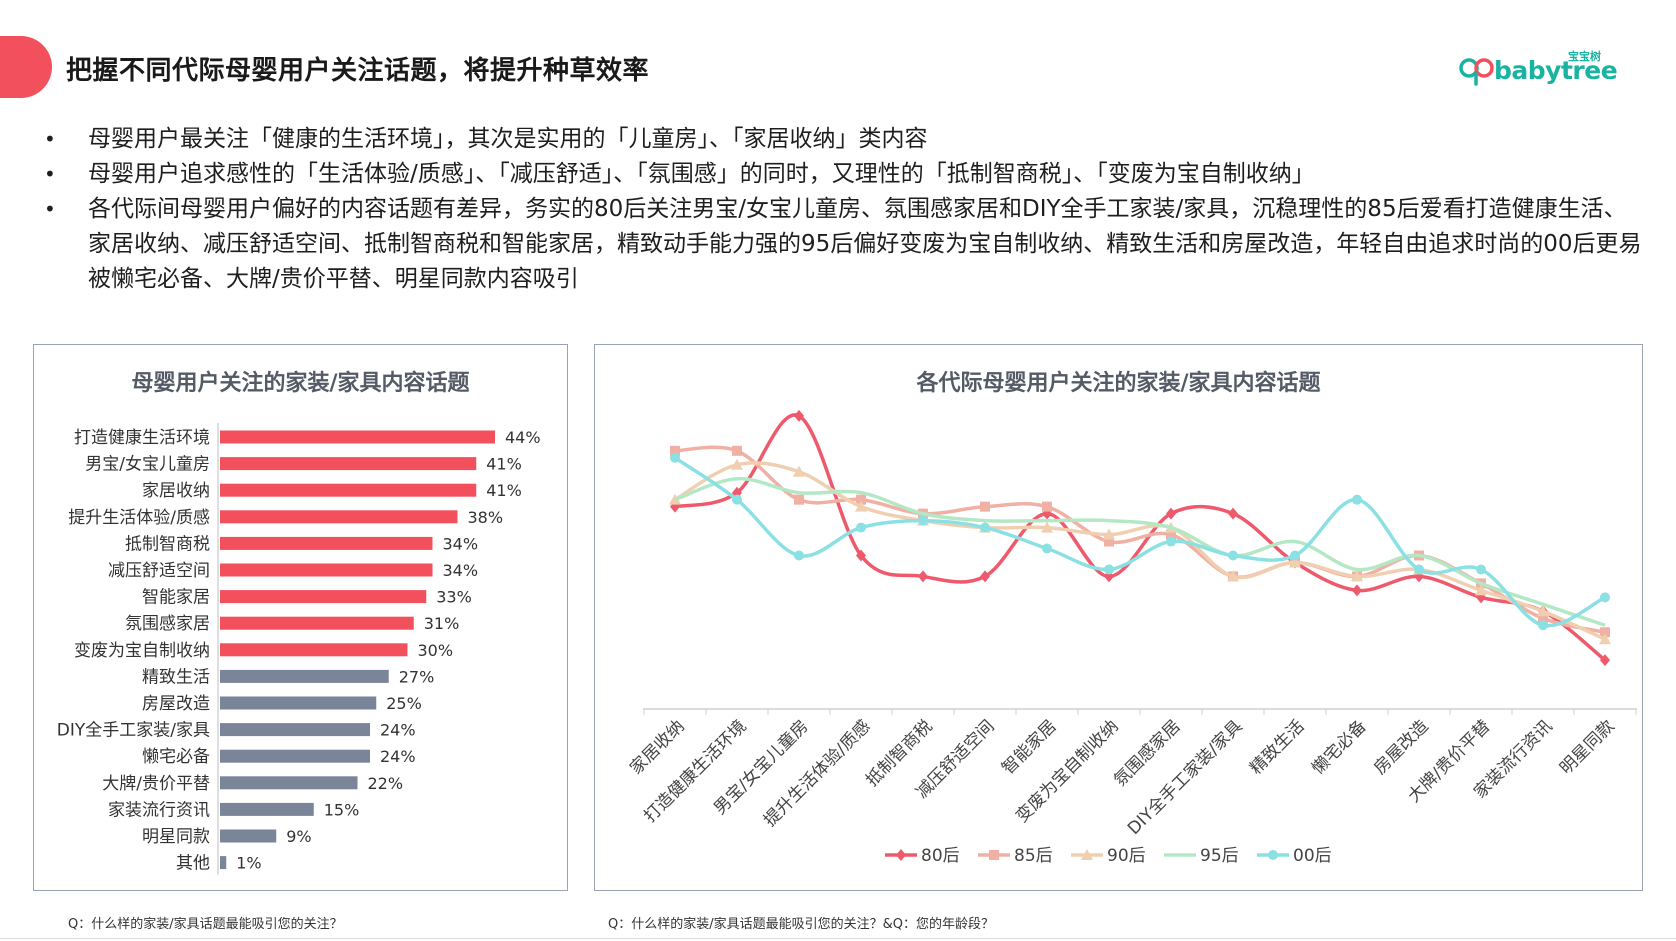  What do you see at coordinates (1185, 777) in the screenshot?
I see `x-tick-label: DIY全手工家装/家具` at bounding box center [1185, 777].